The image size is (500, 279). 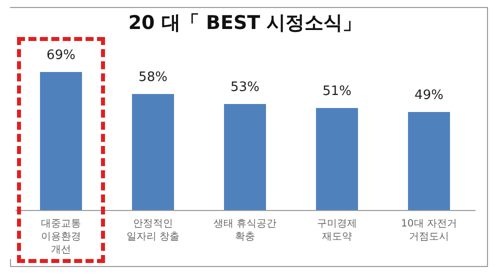 I want to click on x-tick-label: 대중교통 이용환경 개선, so click(x=61, y=237).